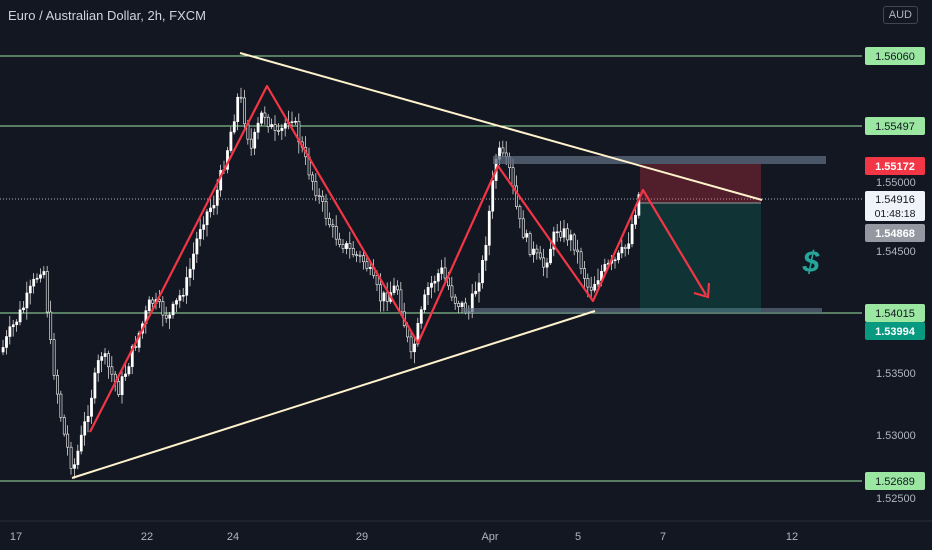  Describe the element at coordinates (895, 233) in the screenshot. I see `entry-price-tag` at that location.